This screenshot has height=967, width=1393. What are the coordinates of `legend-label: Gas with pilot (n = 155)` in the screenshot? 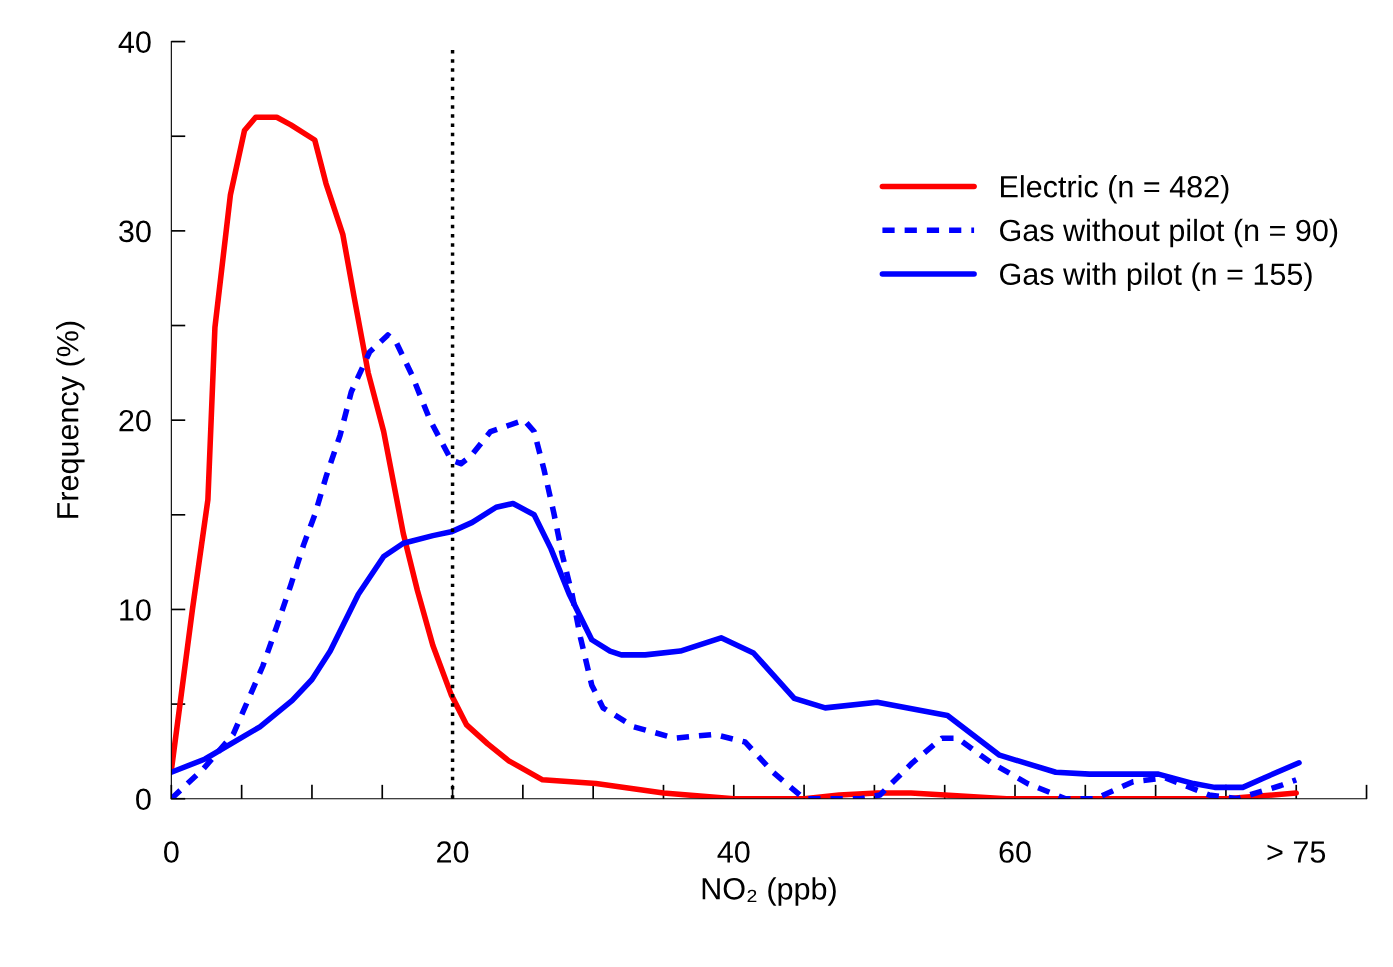 It's located at (1156, 277).